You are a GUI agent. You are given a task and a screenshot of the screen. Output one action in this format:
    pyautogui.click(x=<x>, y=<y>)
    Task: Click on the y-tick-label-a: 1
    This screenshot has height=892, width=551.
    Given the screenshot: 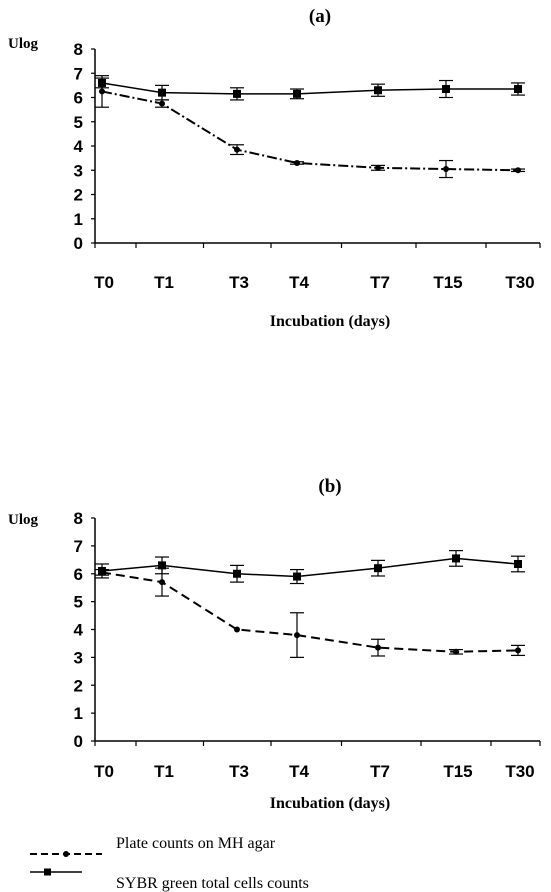 What is the action you would take?
    pyautogui.click(x=78, y=219)
    